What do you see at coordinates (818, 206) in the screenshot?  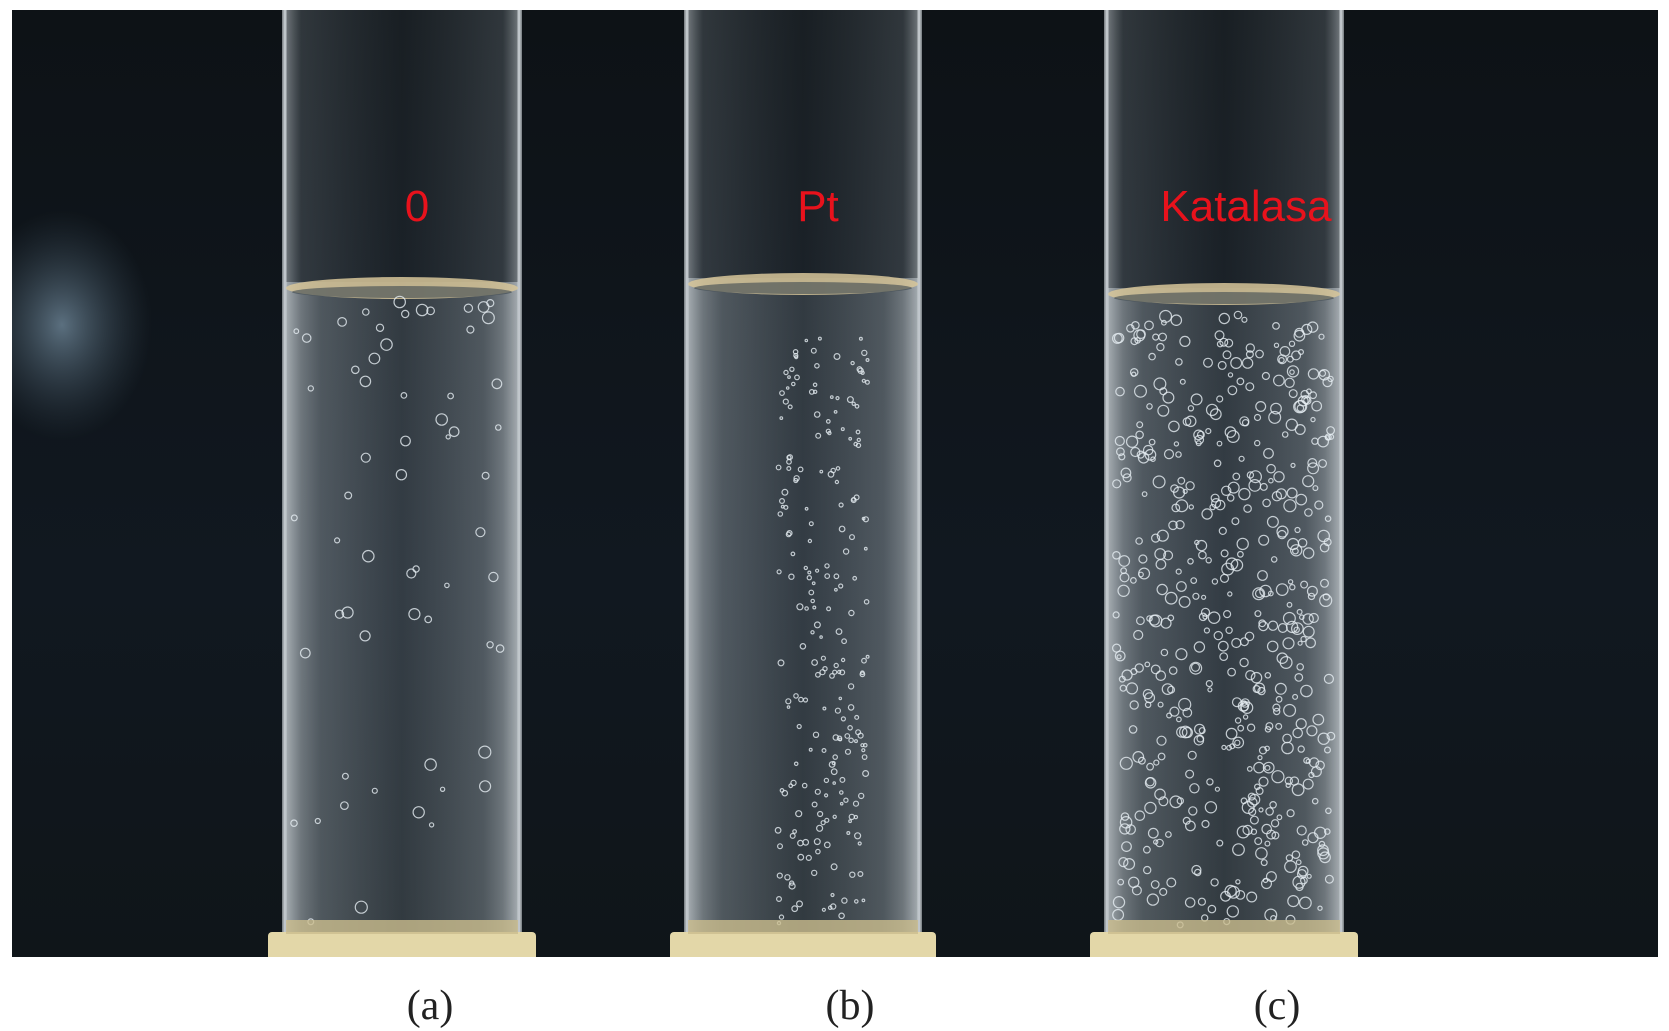 I see `tube-label-pt: Pt` at bounding box center [818, 206].